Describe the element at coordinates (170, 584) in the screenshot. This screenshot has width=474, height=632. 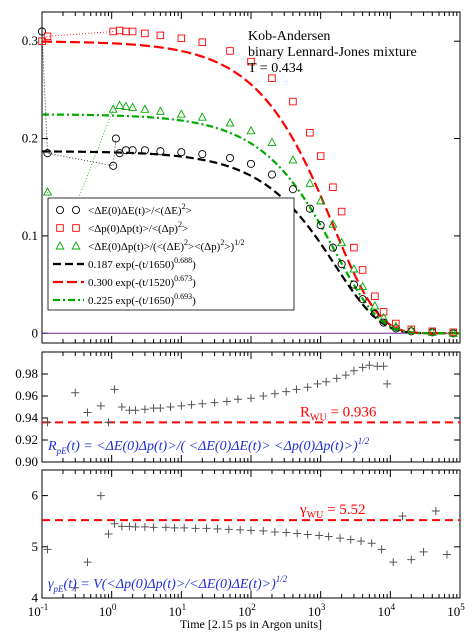
I see `text-span: (t) = V(<Δp(0)Δp(t)>/<ΔE(0)ΔE(t)>)` at that location.